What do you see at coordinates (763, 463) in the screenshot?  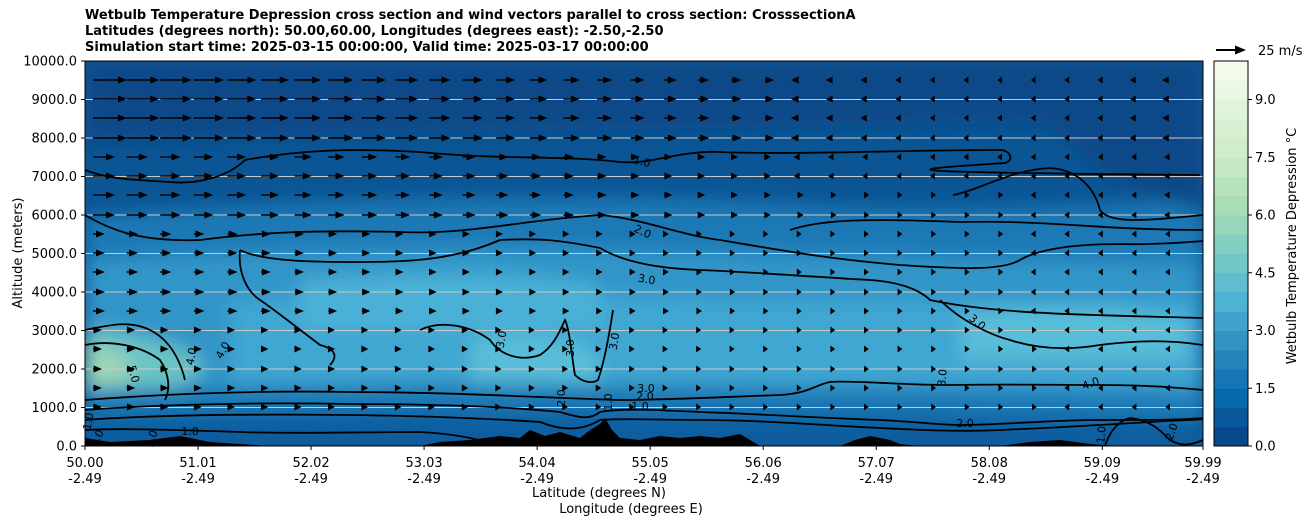 I see `x-tick-label-lat: 56.06` at bounding box center [763, 463].